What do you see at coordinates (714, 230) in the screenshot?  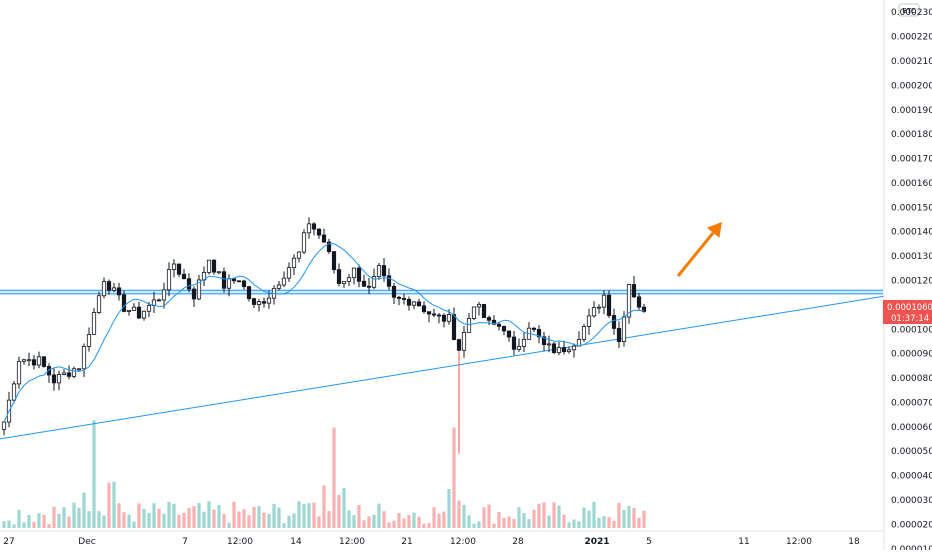 I see `arrow-head` at bounding box center [714, 230].